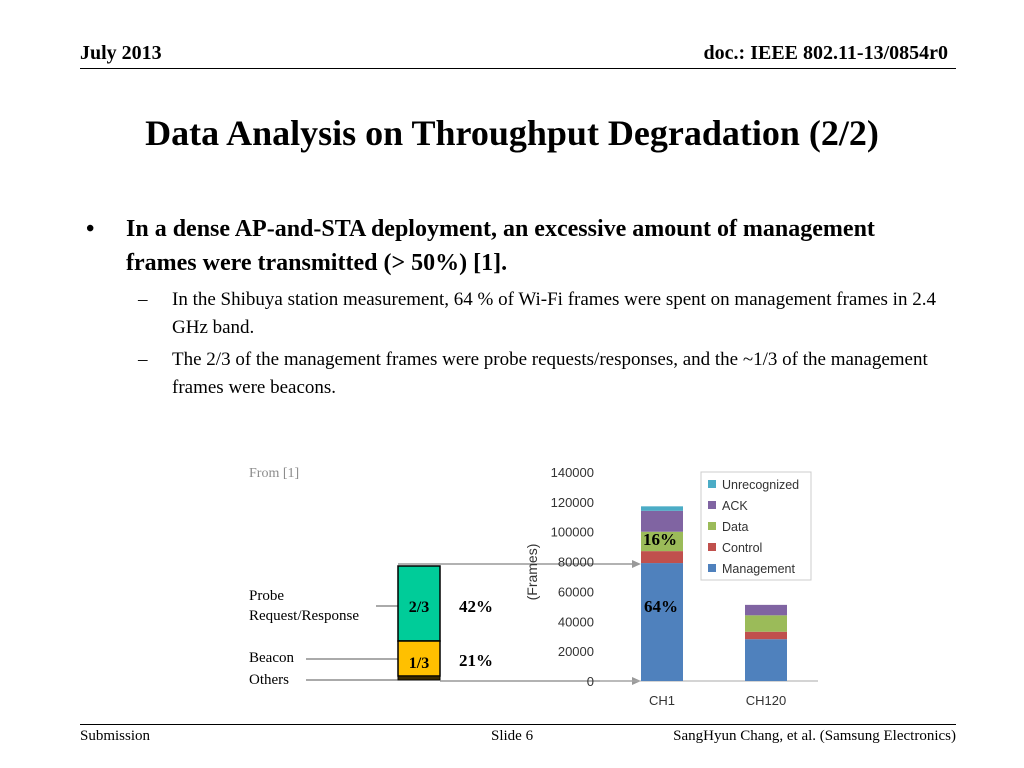 The image size is (1024, 768). I want to click on header-divider, so click(518, 68).